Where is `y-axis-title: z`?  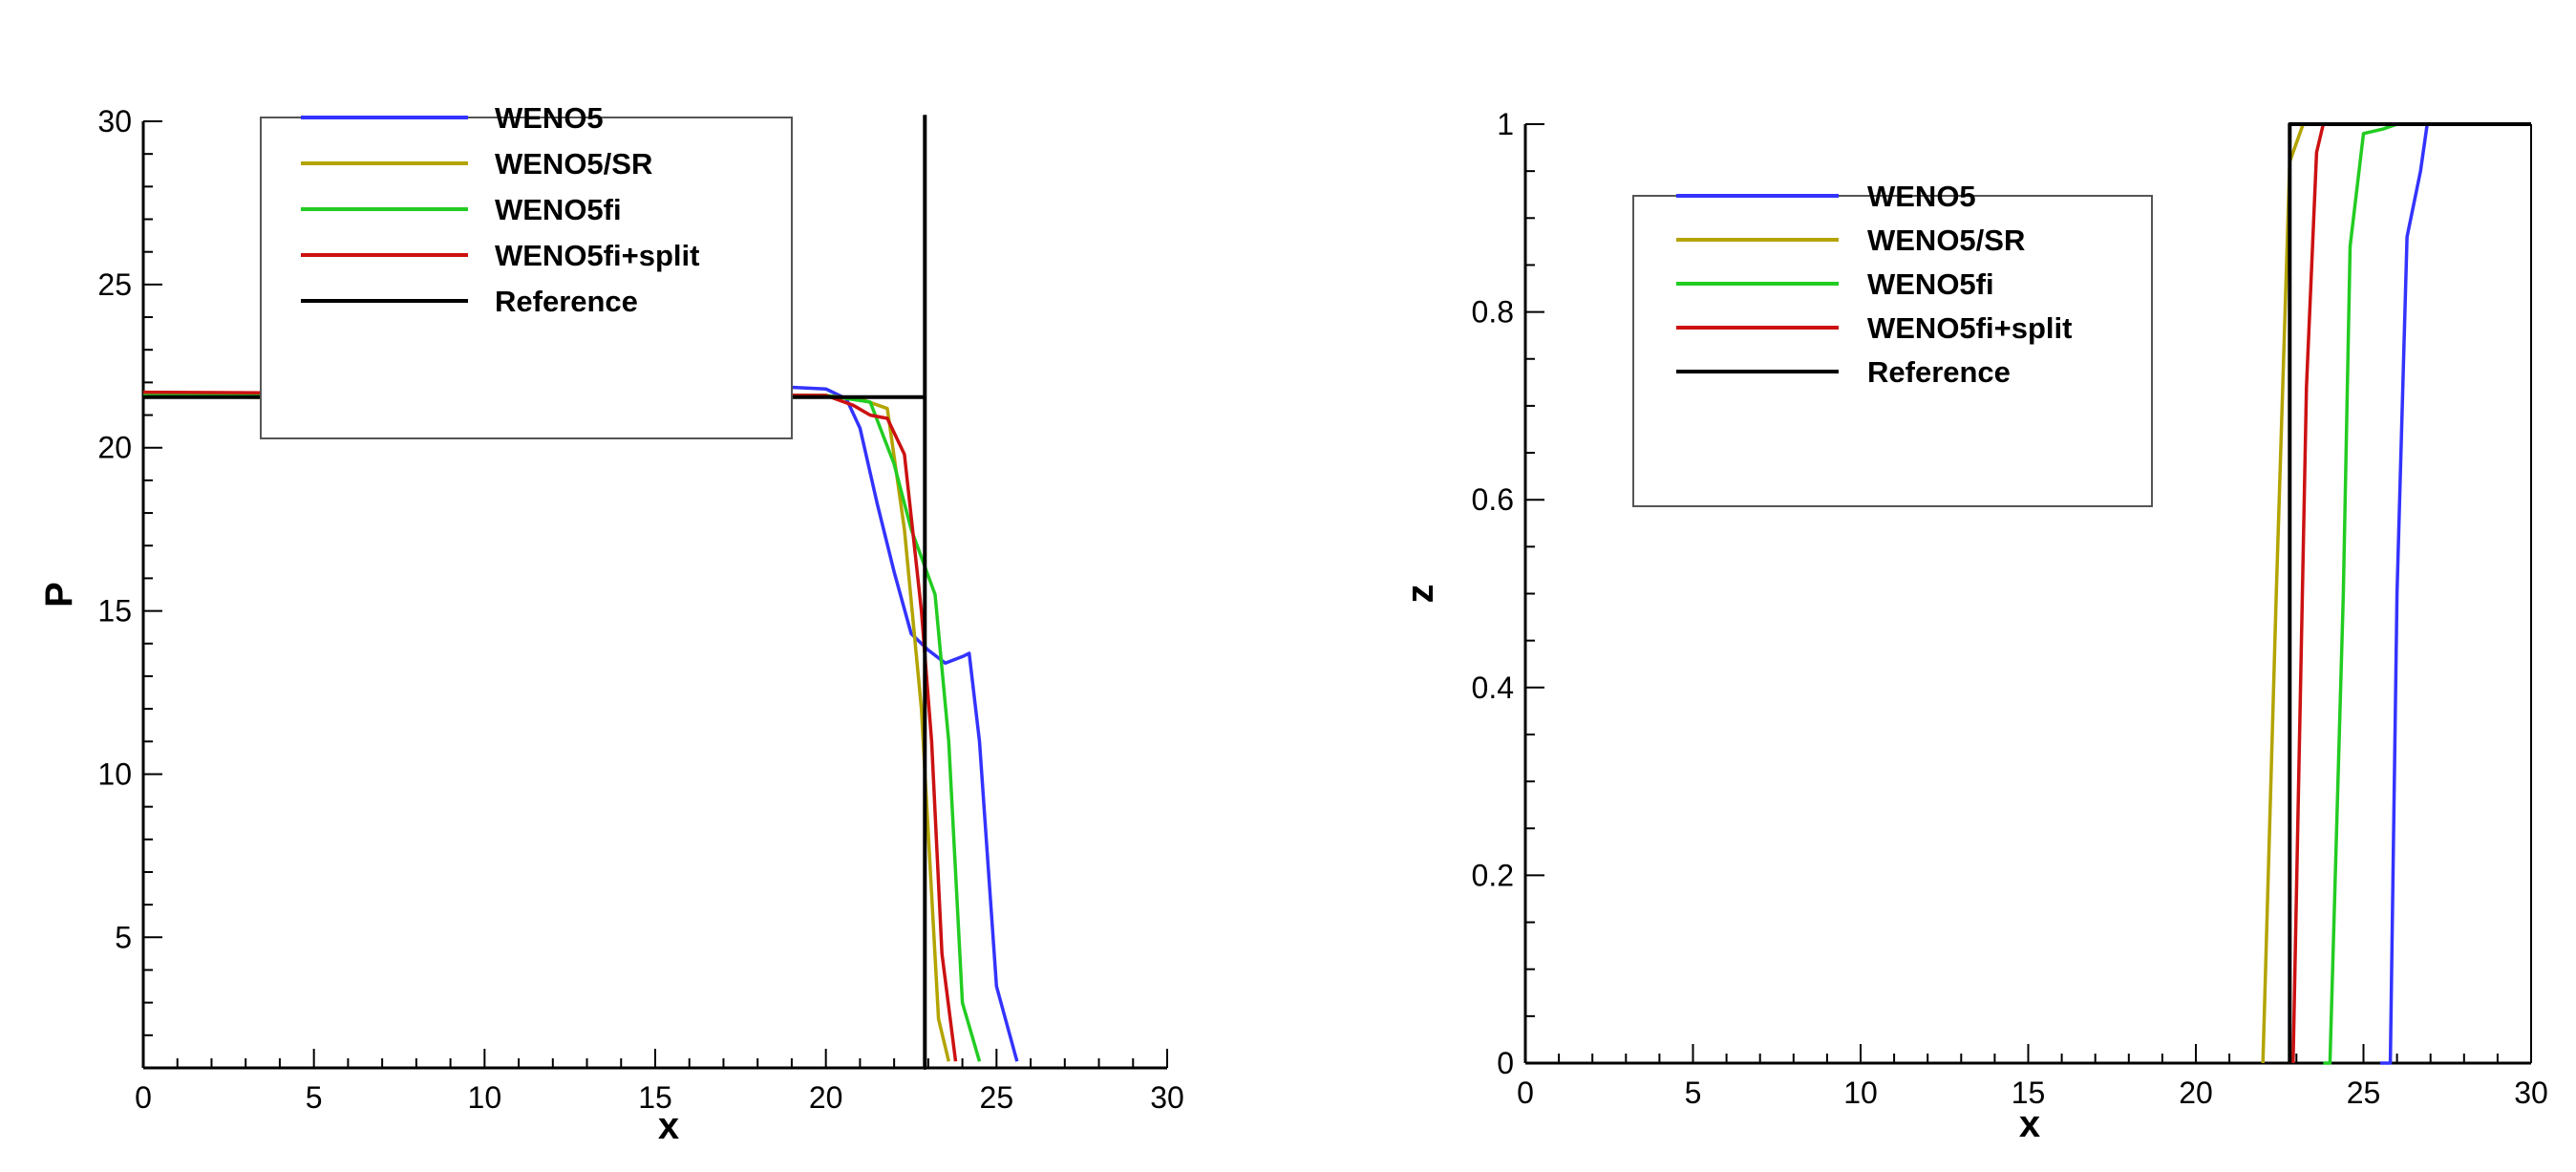
y-axis-title: z is located at coordinates (1420, 594).